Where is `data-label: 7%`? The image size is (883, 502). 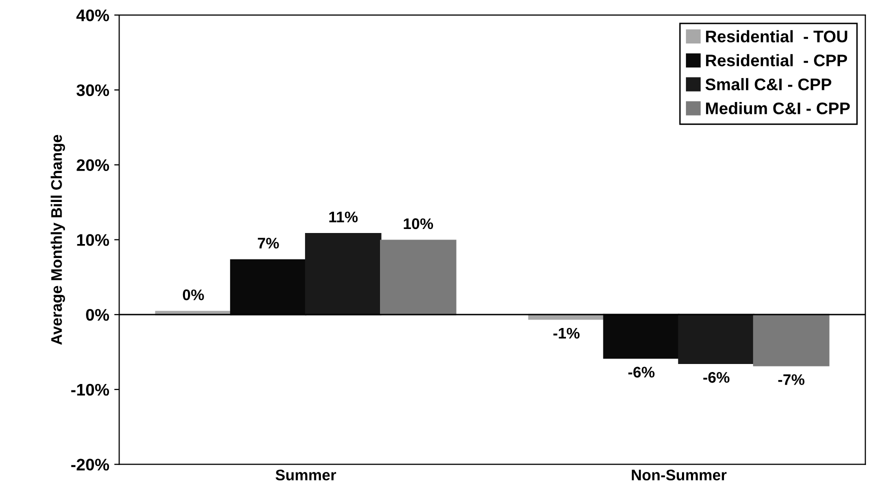 data-label: 7% is located at coordinates (268, 243).